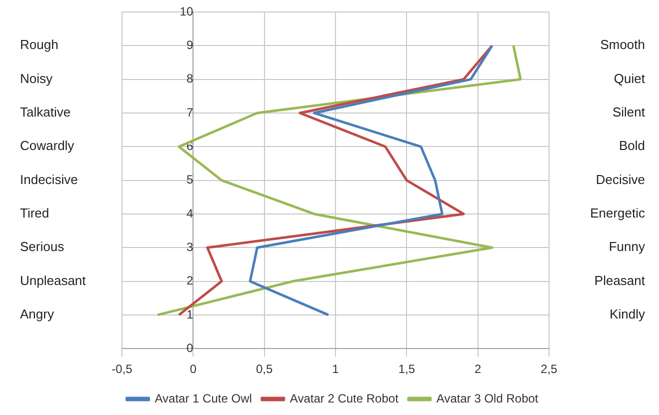 This screenshot has height=415, width=659. I want to click on y-tick-label: 9, so click(190, 45).